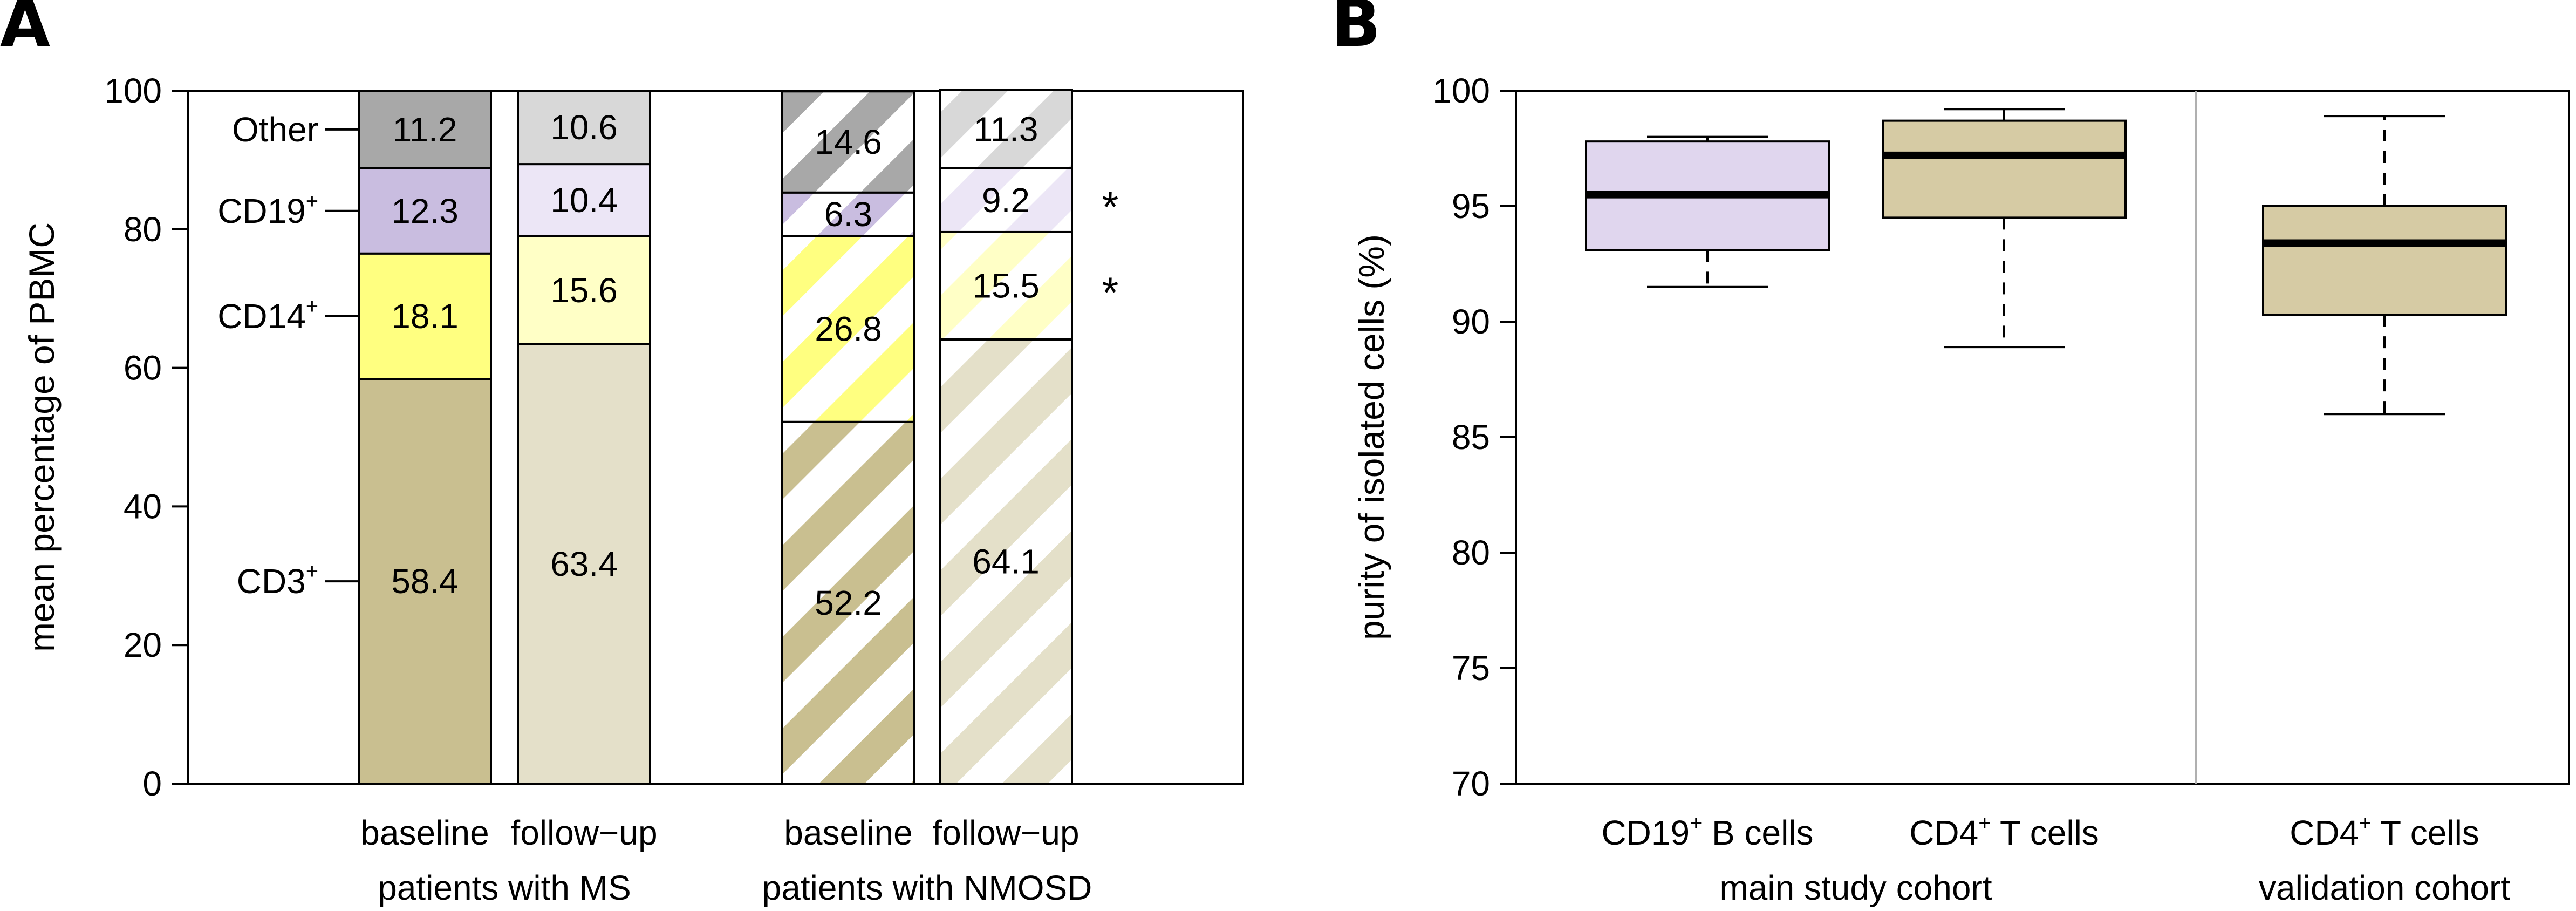 The width and height of the screenshot is (2576, 911). Describe the element at coordinates (312, 306) in the screenshot. I see `legend-label-cd14-sup: +` at that location.